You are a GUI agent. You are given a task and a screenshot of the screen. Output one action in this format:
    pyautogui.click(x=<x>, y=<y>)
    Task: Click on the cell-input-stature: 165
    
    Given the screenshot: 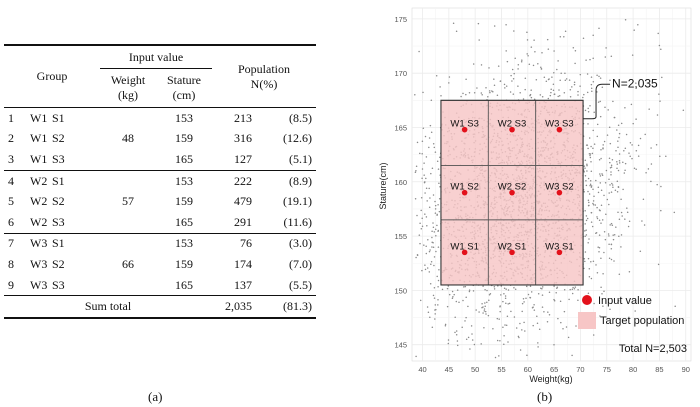 What is the action you would take?
    pyautogui.click(x=184, y=221)
    